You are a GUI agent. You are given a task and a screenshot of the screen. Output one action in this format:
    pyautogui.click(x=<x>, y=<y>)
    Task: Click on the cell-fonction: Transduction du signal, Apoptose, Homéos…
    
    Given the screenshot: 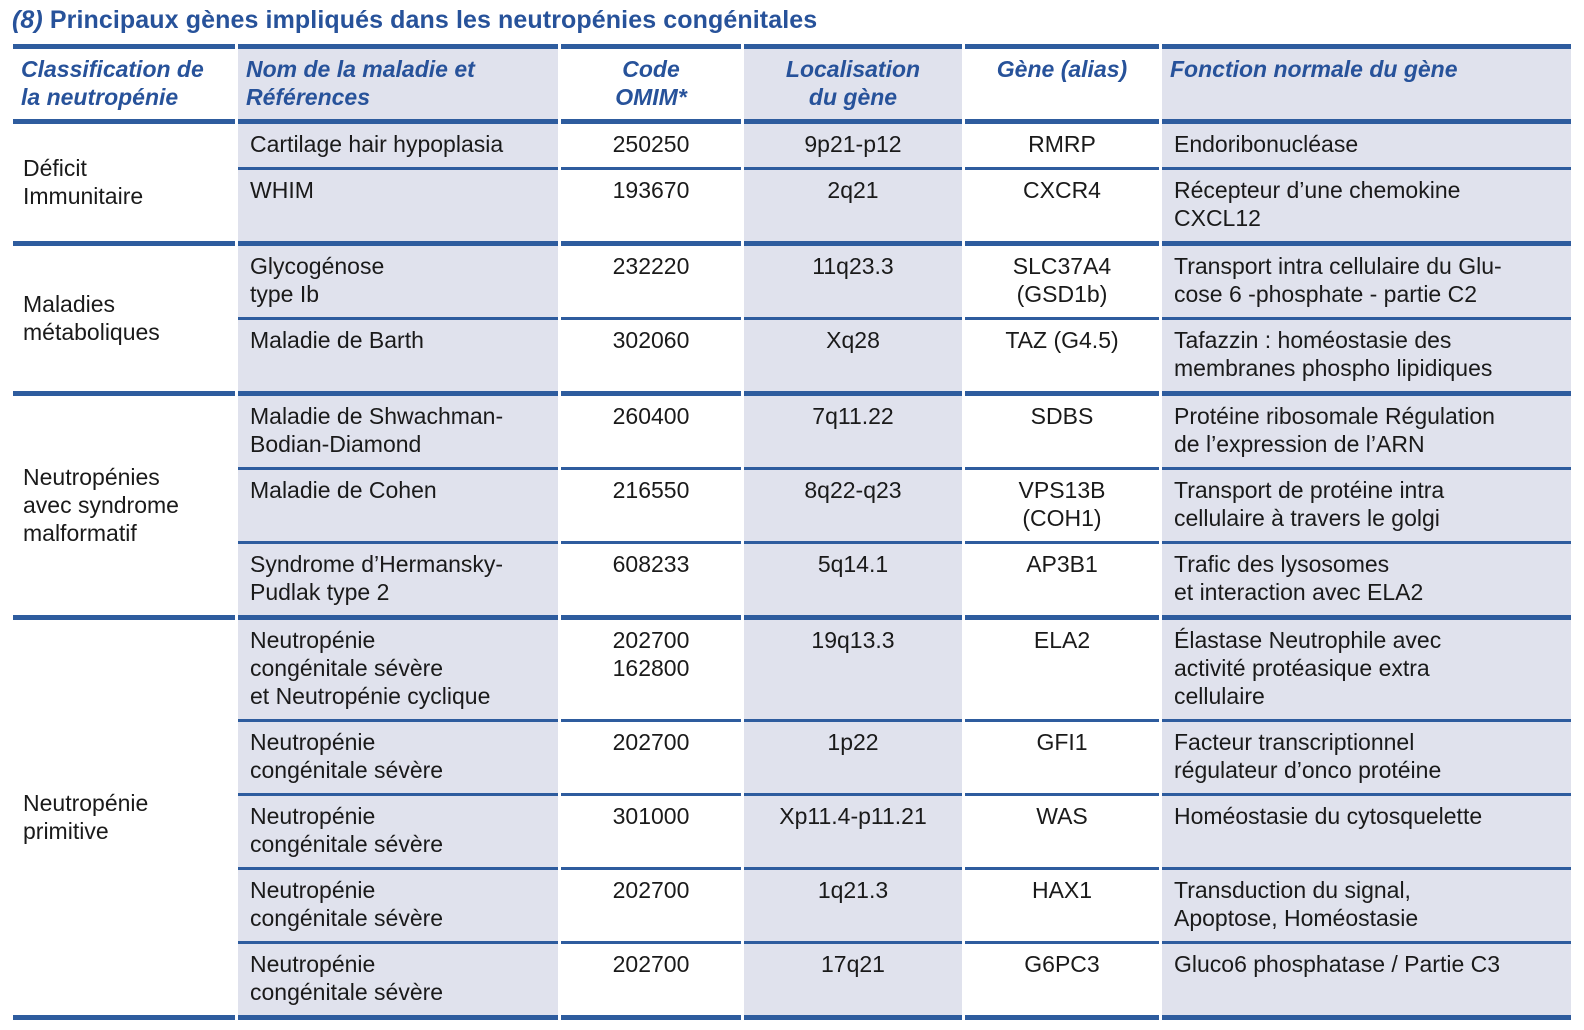 What is the action you would take?
    pyautogui.click(x=1366, y=907)
    